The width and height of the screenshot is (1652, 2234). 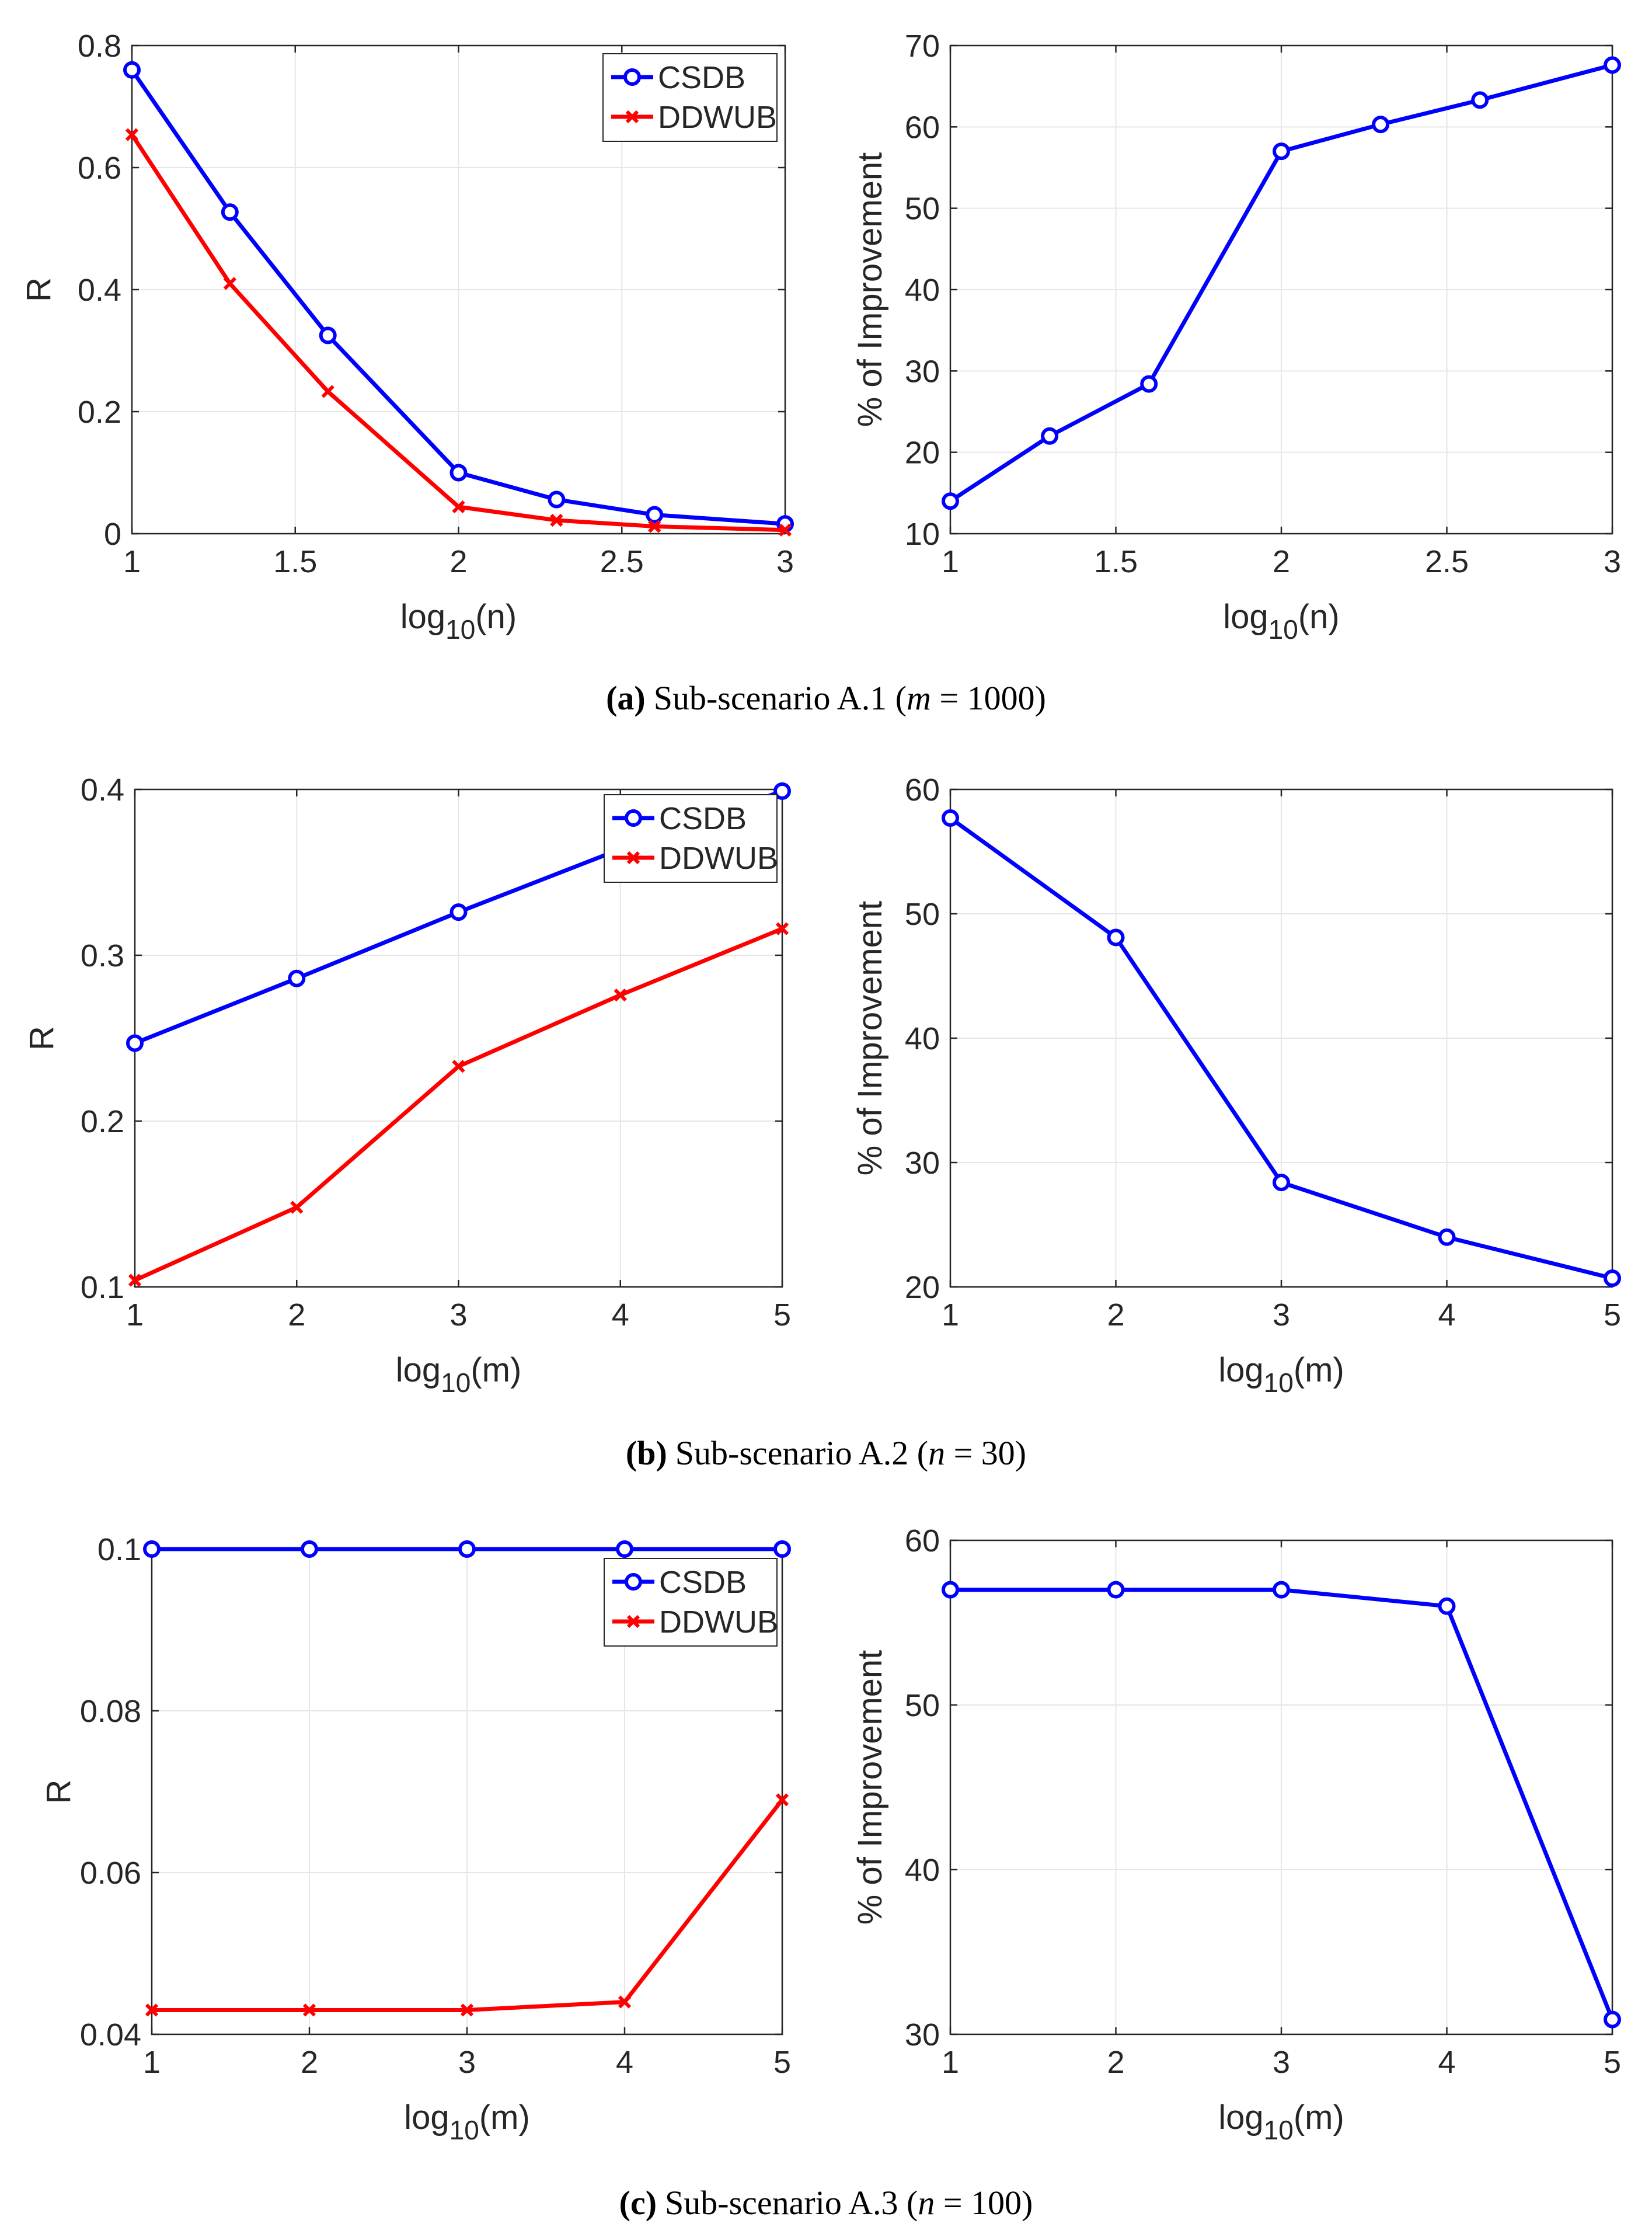 What do you see at coordinates (1236, 1085) in the screenshot?
I see `chart-b-right: 1 2 3 4 5 20 30 40 50 60 log10(m) % of Improvement` at bounding box center [1236, 1085].